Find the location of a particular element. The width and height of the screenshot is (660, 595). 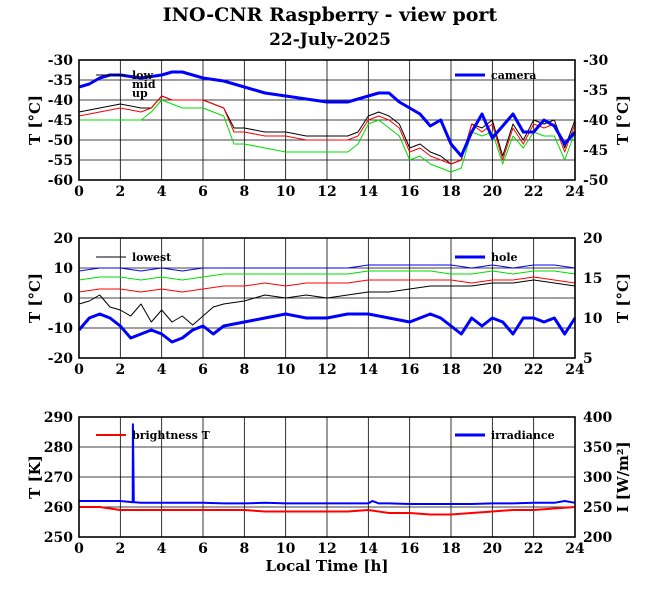

y-tick-label: -45 is located at coordinates (60, 121).